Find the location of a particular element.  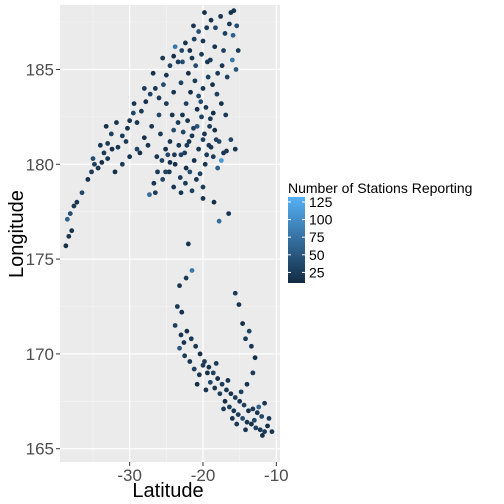

x-tick-label: -30 is located at coordinates (129, 475).